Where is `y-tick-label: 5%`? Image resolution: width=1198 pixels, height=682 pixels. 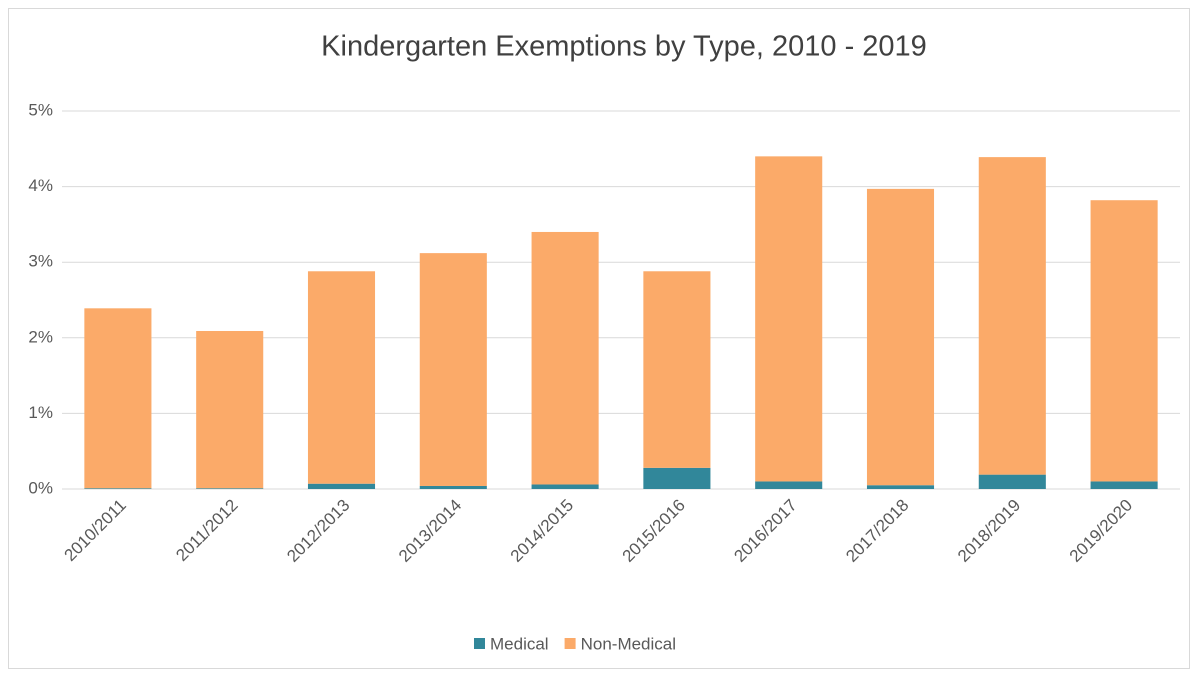 y-tick-label: 5% is located at coordinates (40, 109).